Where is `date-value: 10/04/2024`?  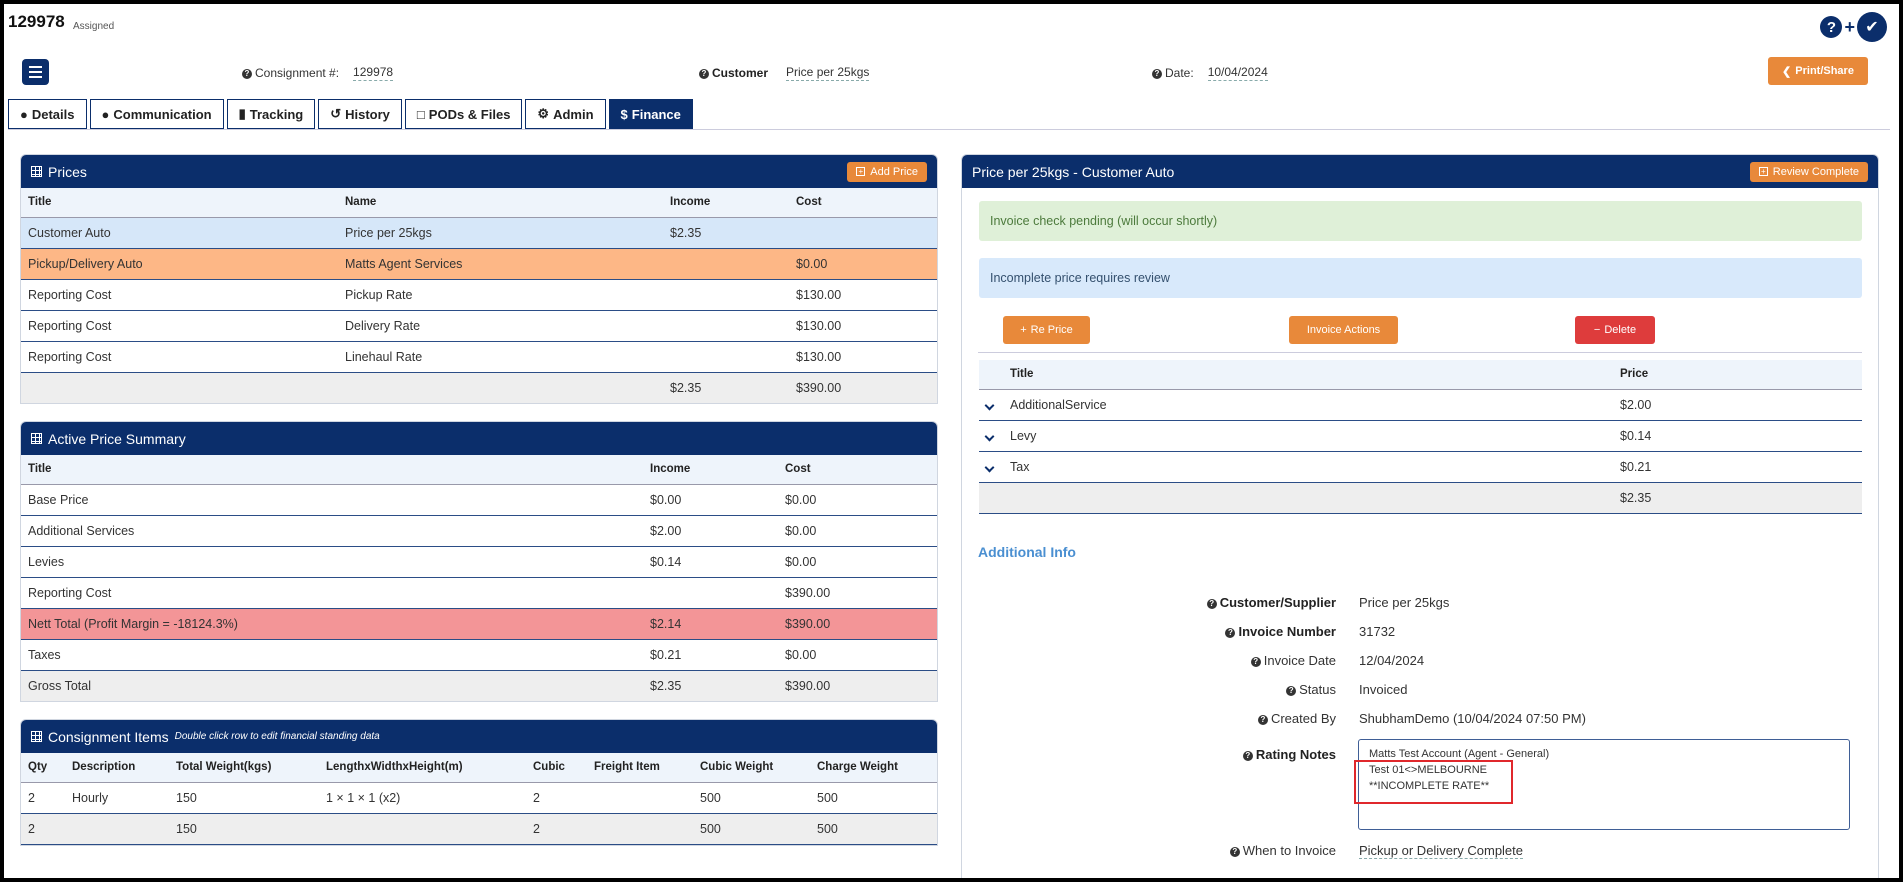 date-value: 10/04/2024 is located at coordinates (1237, 73).